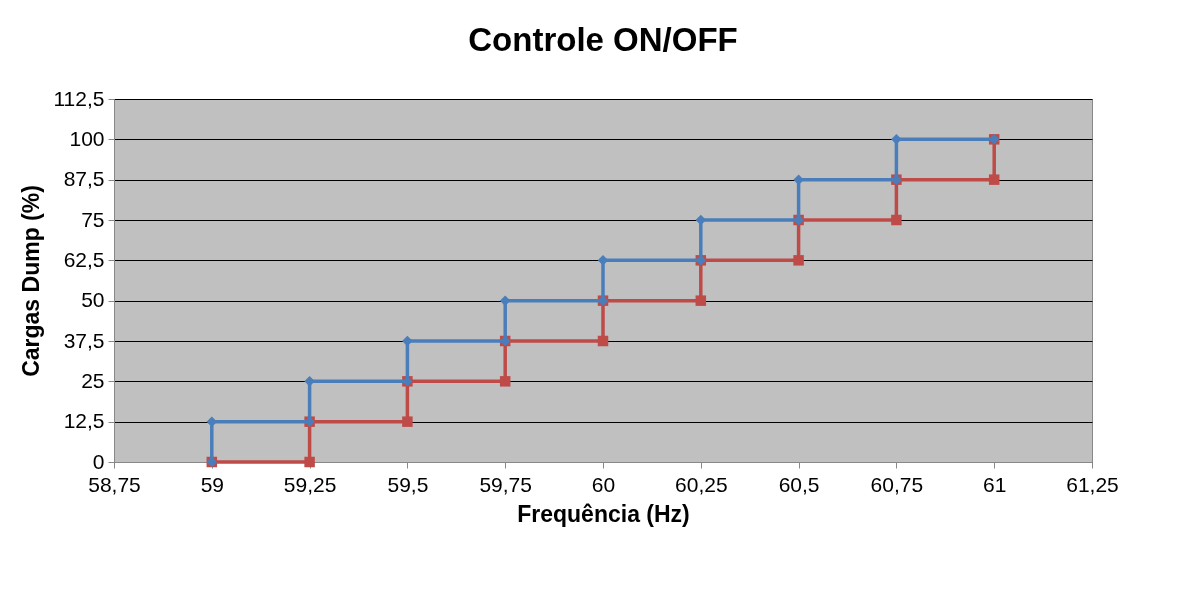 The height and width of the screenshot is (615, 1187). I want to click on y-tick-label: 0, so click(98, 461).